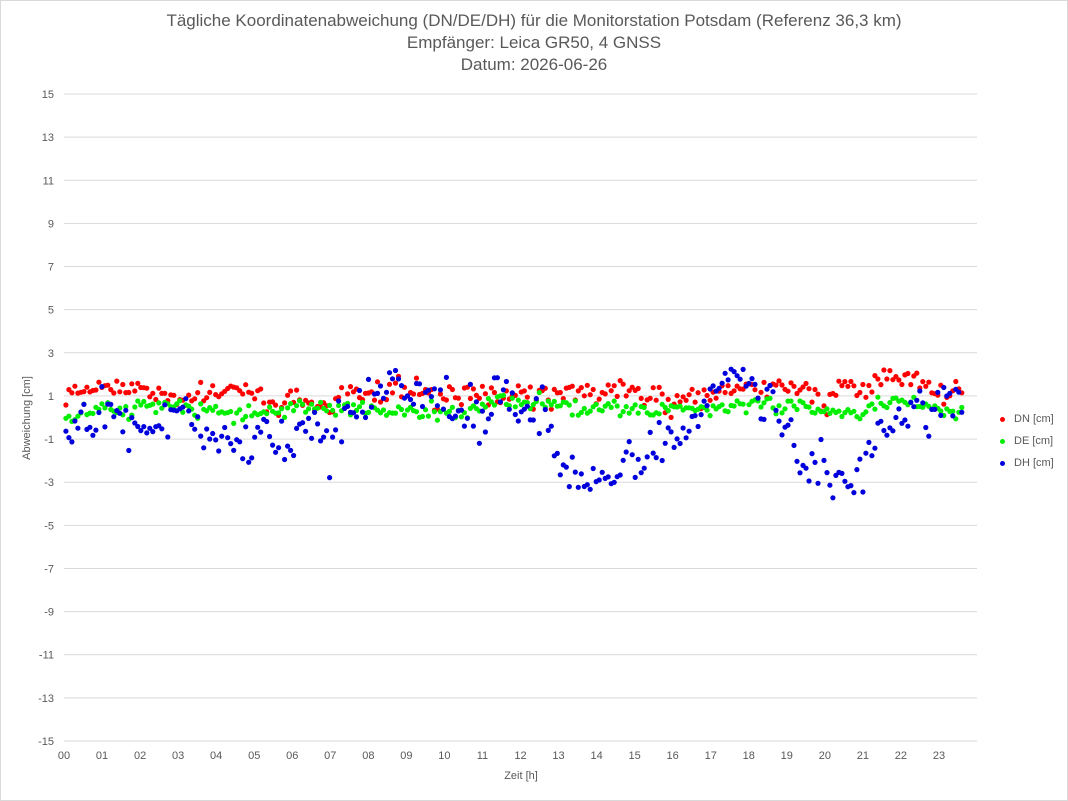 The width and height of the screenshot is (1068, 801). Describe the element at coordinates (49, 440) in the screenshot. I see `y-tick-label: -1` at that location.